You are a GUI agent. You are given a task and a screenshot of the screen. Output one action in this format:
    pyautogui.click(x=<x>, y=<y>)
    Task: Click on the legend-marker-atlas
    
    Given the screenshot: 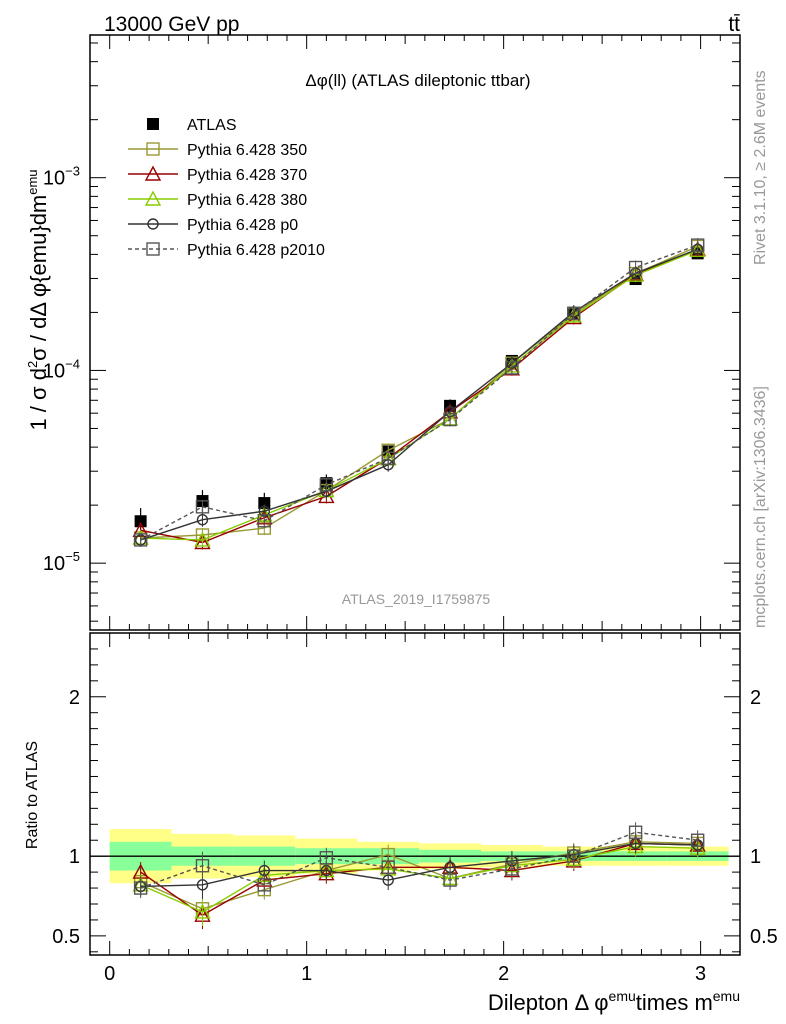 What is the action you would take?
    pyautogui.click(x=153, y=124)
    